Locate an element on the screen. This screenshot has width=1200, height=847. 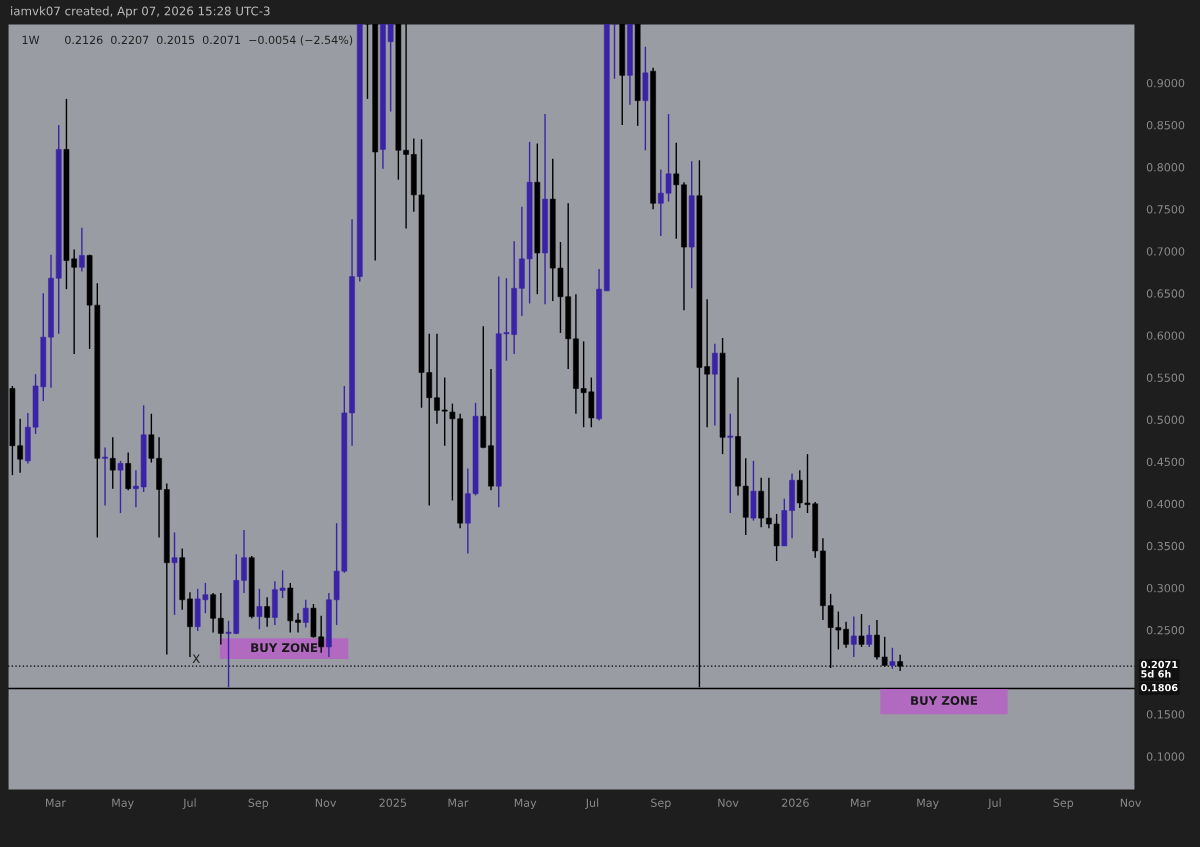
ref-line-label: 0.2071 5d 6h is located at coordinates (1159, 669).